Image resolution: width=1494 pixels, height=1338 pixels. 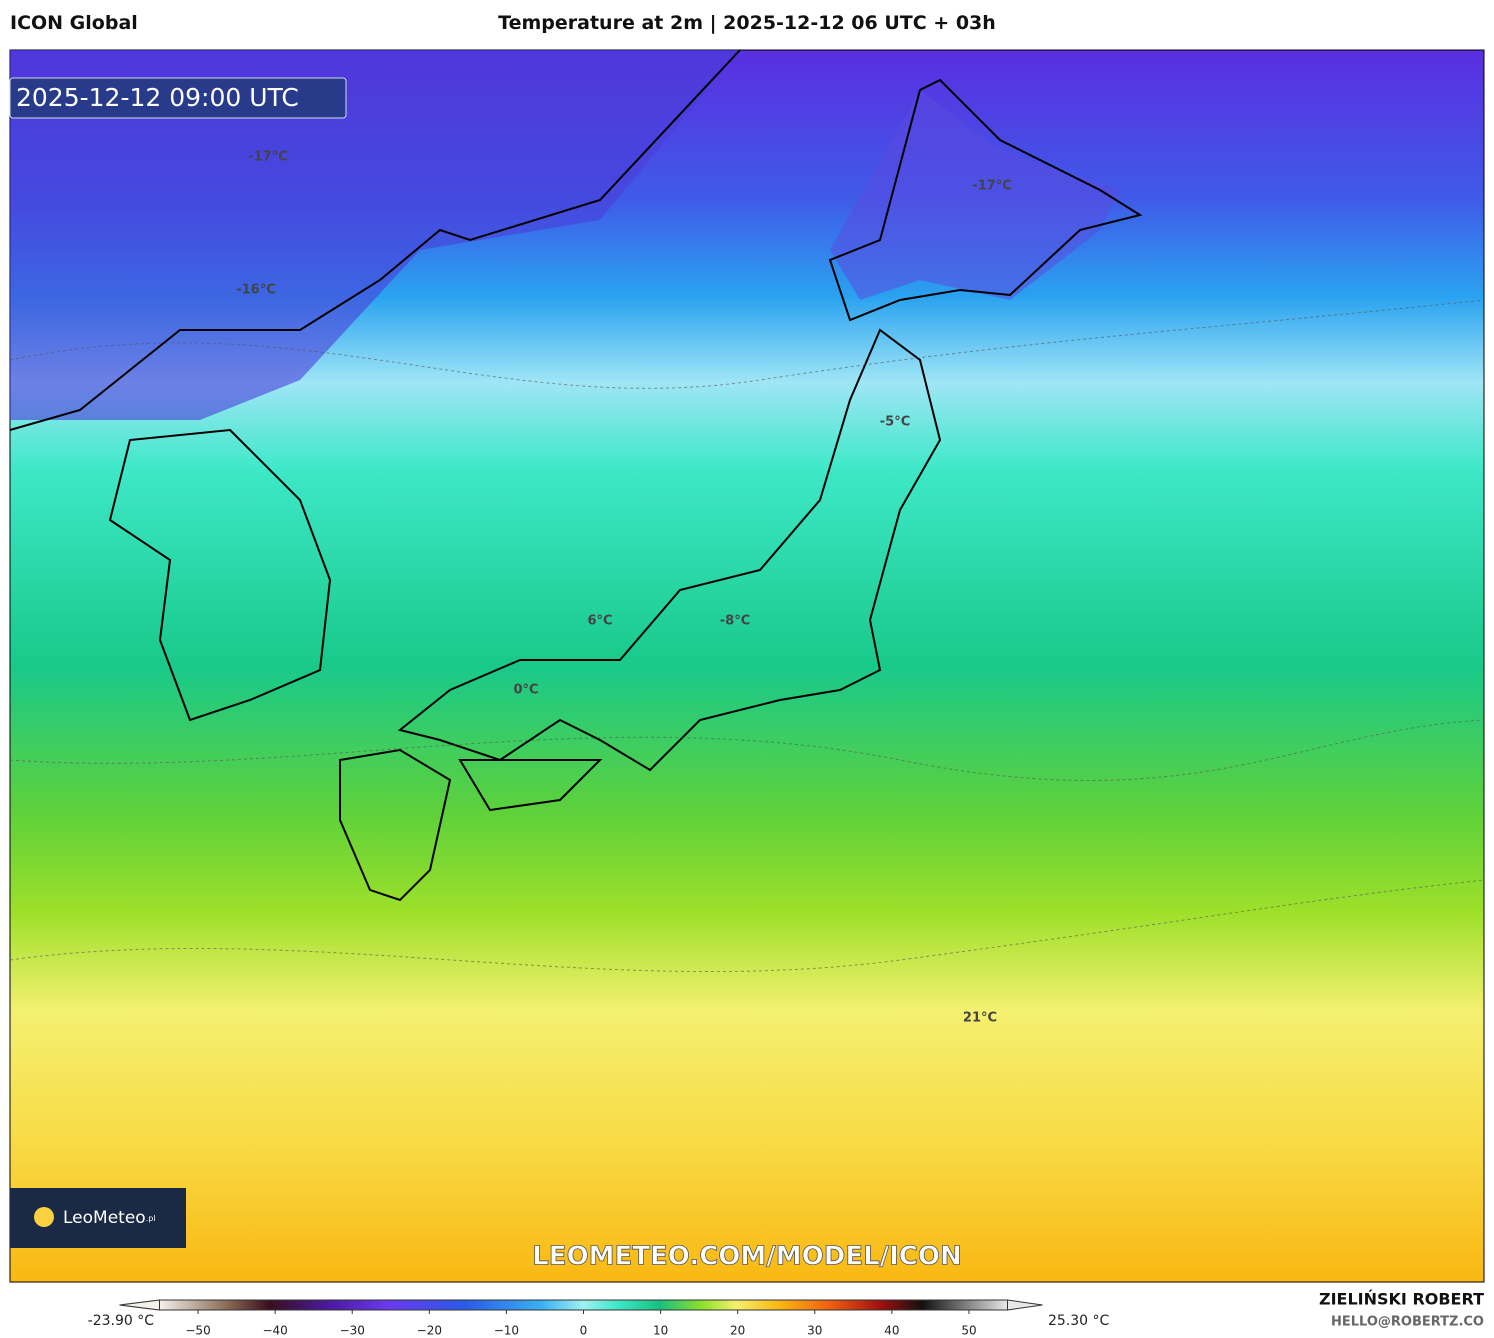 I want to click on colorbar-min: -23.90 °C, so click(x=121, y=1321).